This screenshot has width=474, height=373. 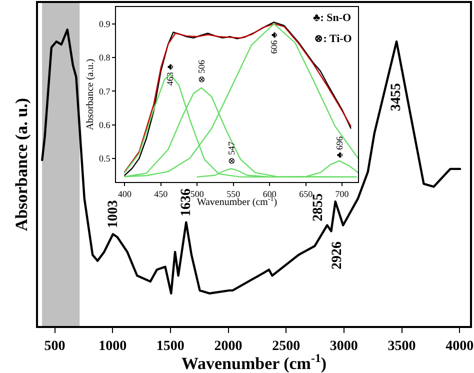 I want to click on y-axis-title: Absorbance (a. u.), so click(x=22, y=165).